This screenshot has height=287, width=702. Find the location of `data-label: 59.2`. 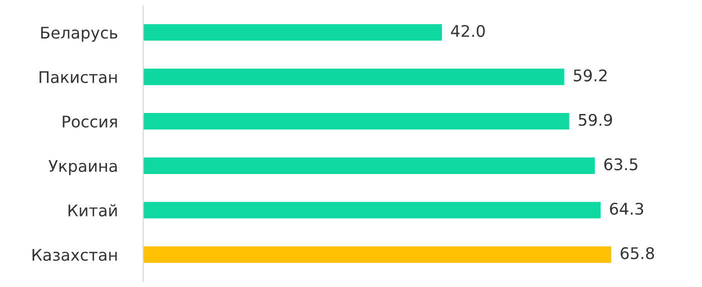

data-label: 59.2 is located at coordinates (590, 75).